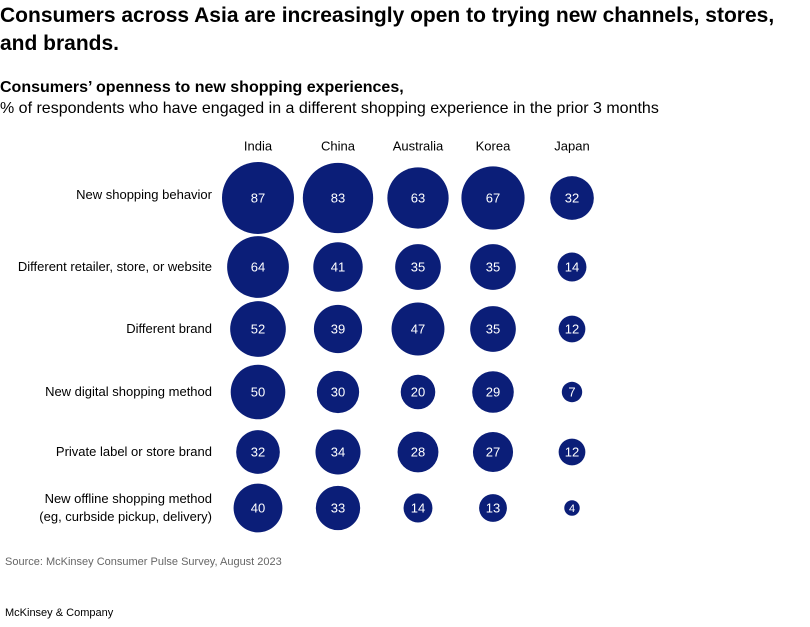 This screenshot has width=810, height=627. I want to click on data-label: 63, so click(418, 197).